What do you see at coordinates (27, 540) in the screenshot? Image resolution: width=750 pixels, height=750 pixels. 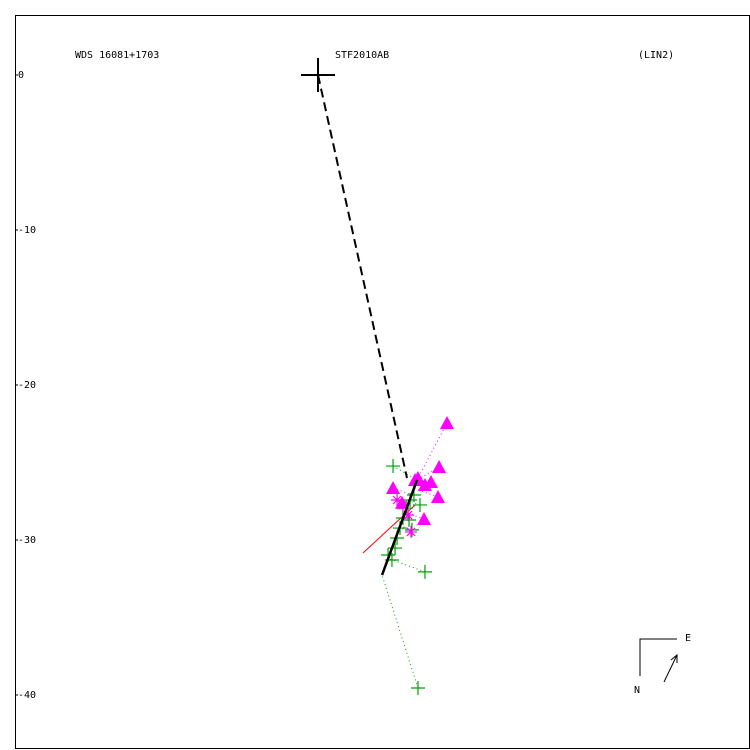 I see `y-tick-label: -30` at bounding box center [27, 540].